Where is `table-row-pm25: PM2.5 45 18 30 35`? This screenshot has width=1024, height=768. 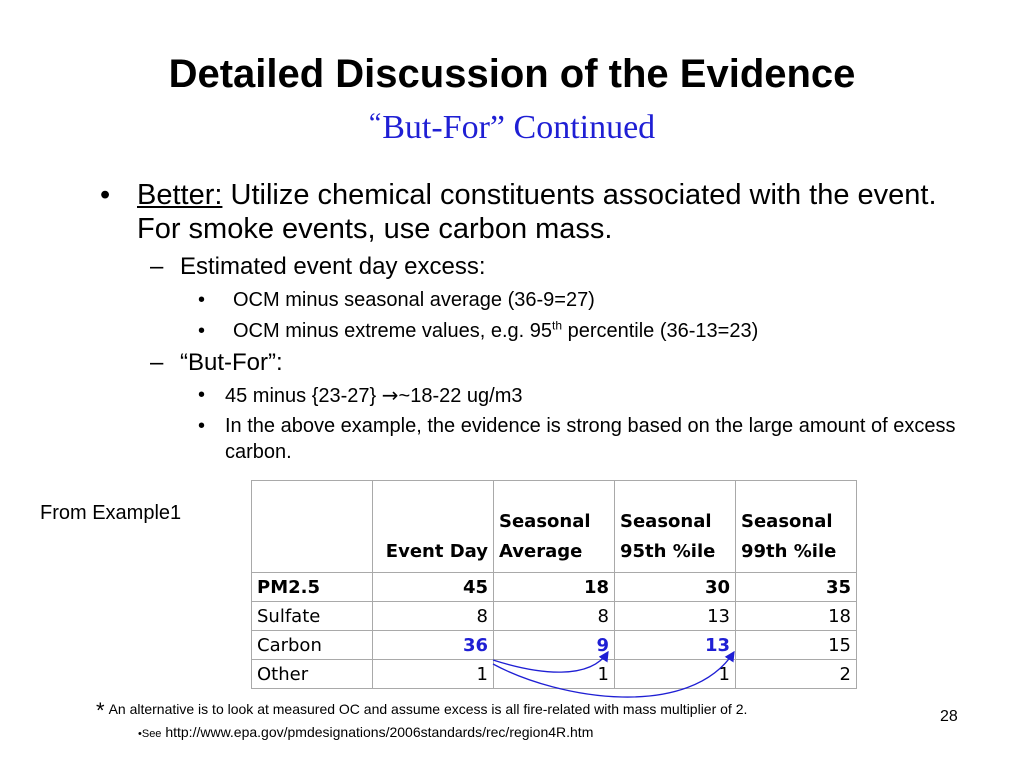
table-row-pm25: PM2.5 45 18 30 35 is located at coordinates (554, 587).